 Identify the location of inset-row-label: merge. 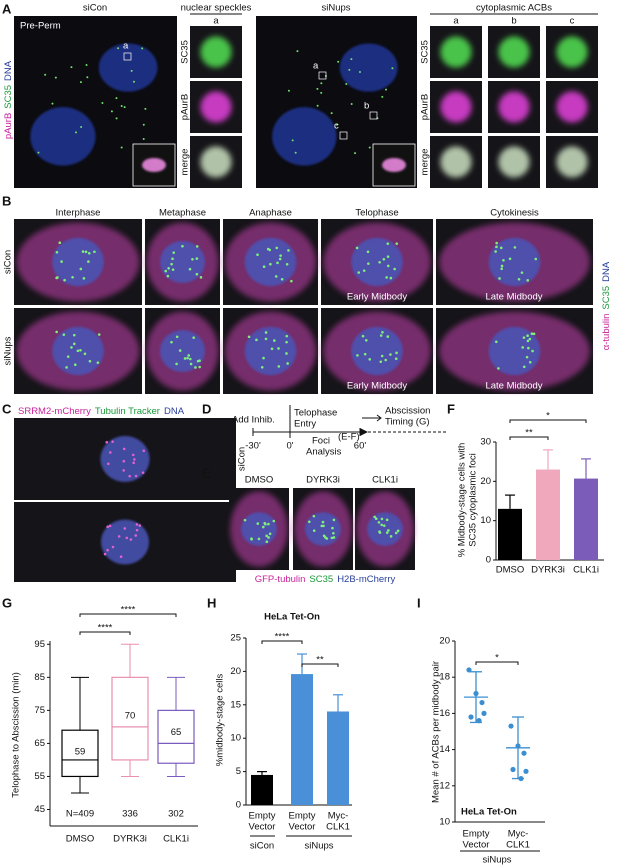
(425, 162).